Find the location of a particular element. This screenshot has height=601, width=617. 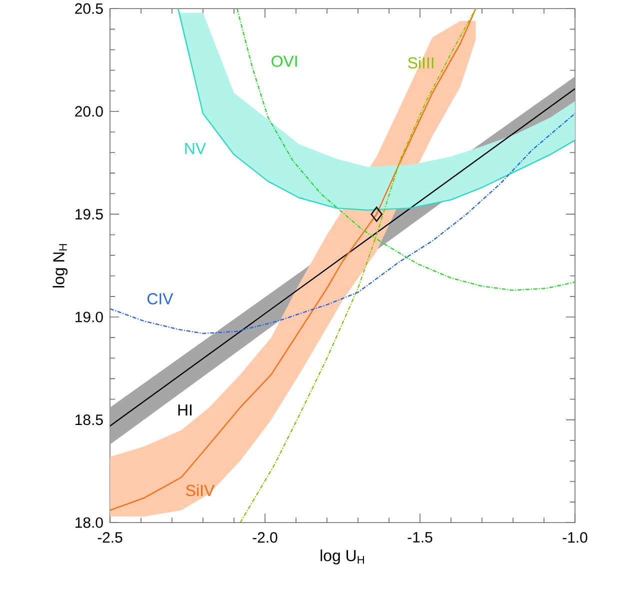

y-tick-label: 20.5 is located at coordinates (89, 9).